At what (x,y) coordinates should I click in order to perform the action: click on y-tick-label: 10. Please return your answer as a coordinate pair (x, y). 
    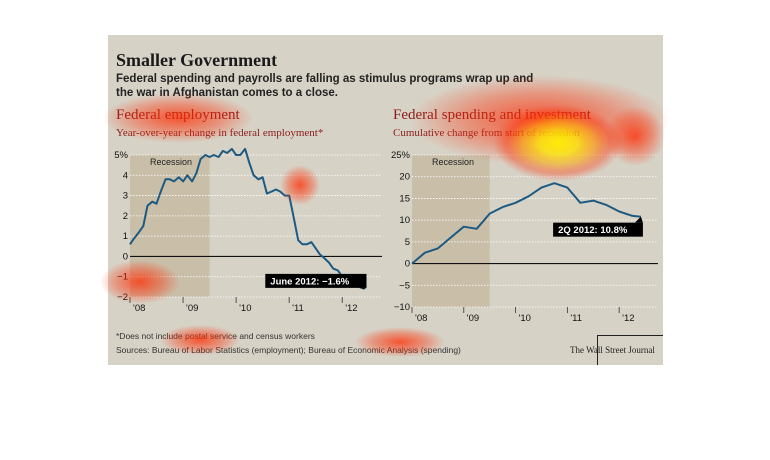
    Looking at the image, I should click on (404, 220).